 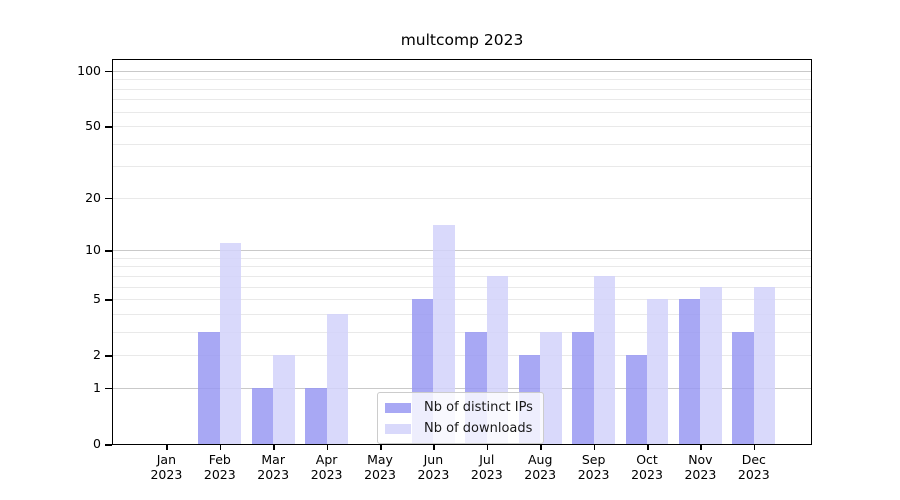 What do you see at coordinates (398, 428) in the screenshot?
I see `legend-swatch-downloads` at bounding box center [398, 428].